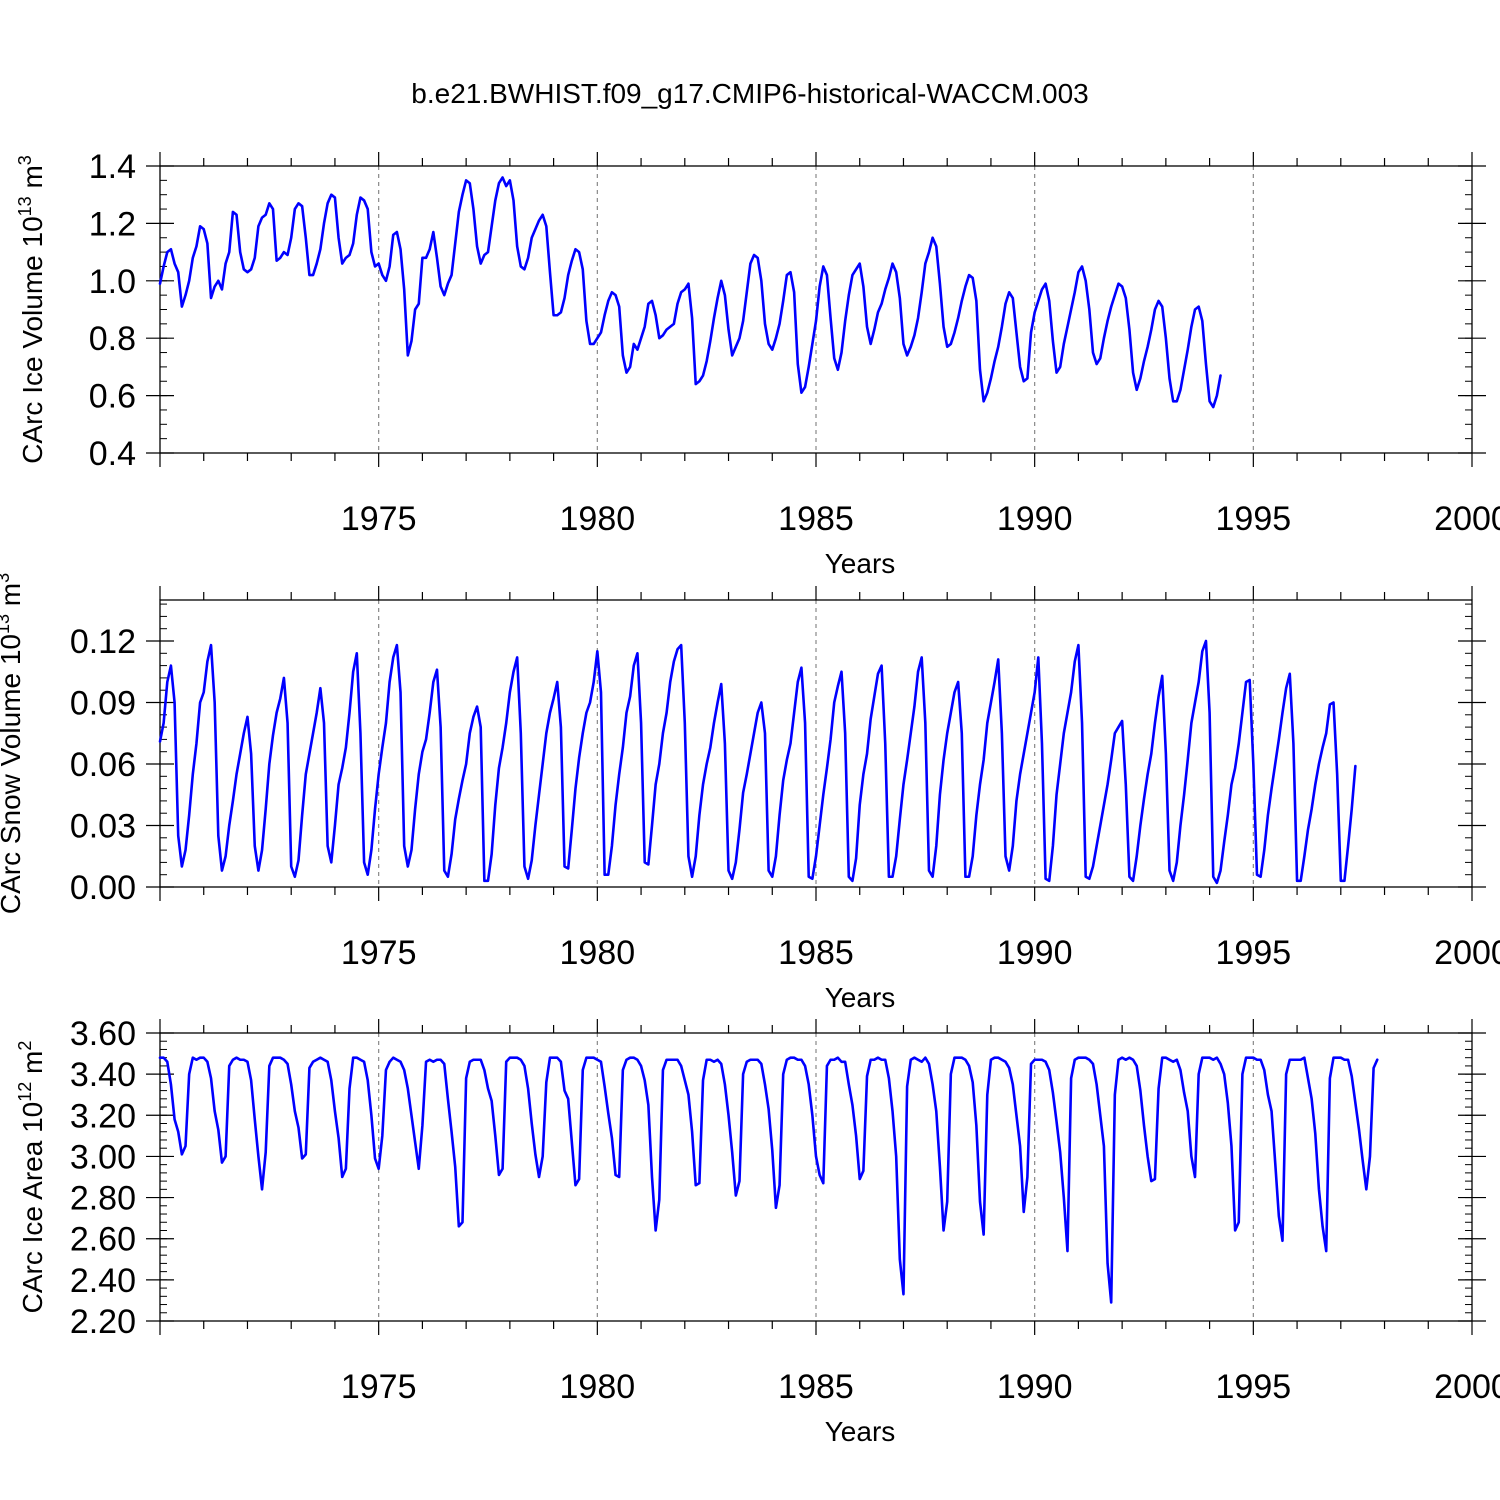 The width and height of the screenshot is (1500, 1500). I want to click on y-tick-label: 0.8, so click(112, 339).